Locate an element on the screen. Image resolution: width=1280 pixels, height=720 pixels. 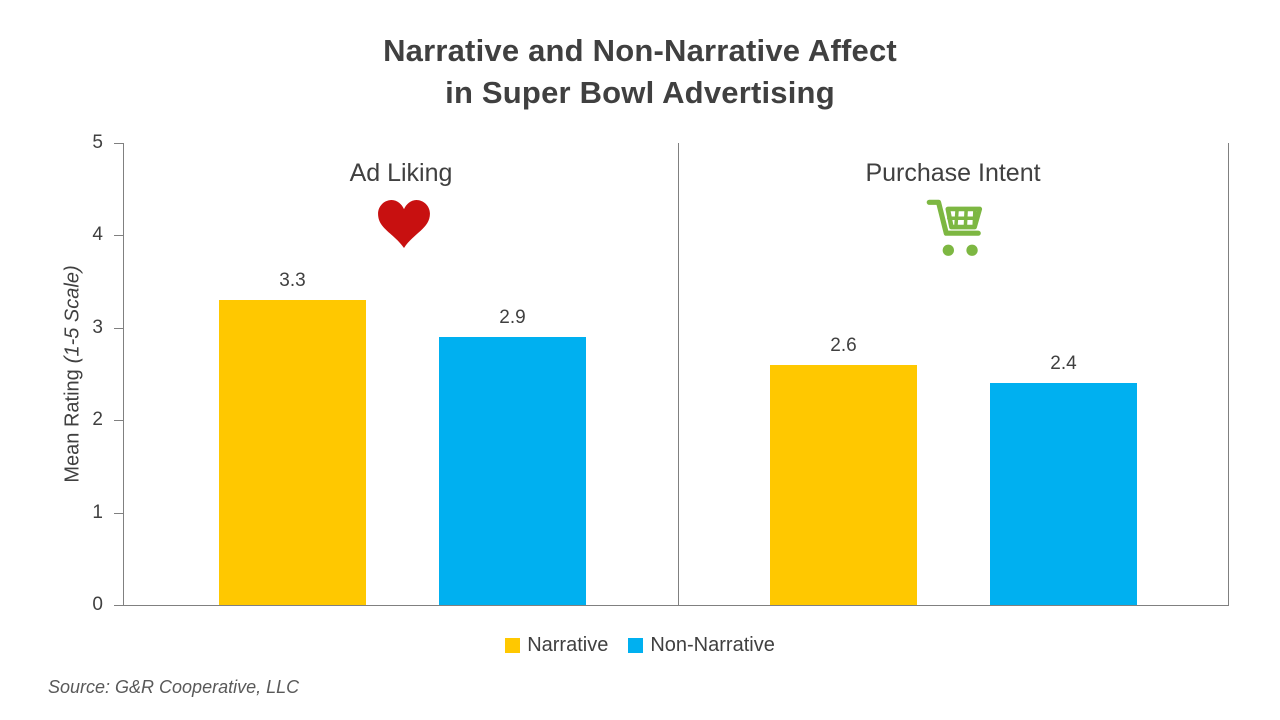
cart-icon is located at coordinates (954, 226).